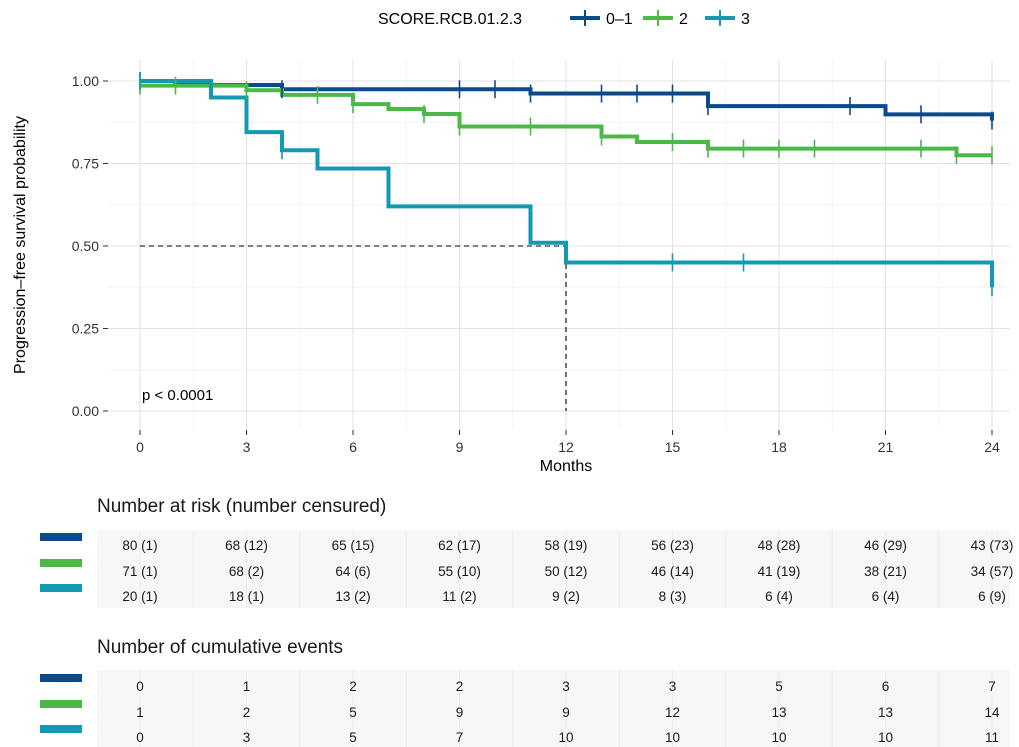 This screenshot has width=1019, height=747. Describe the element at coordinates (450, 19) in the screenshot. I see `legend-title: SCORE.RCB.01.2.3` at that location.